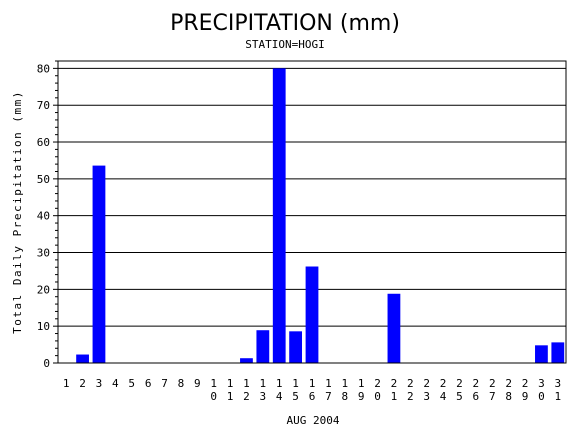  Describe the element at coordinates (99, 383) in the screenshot. I see `x-tick-label: 3` at that location.